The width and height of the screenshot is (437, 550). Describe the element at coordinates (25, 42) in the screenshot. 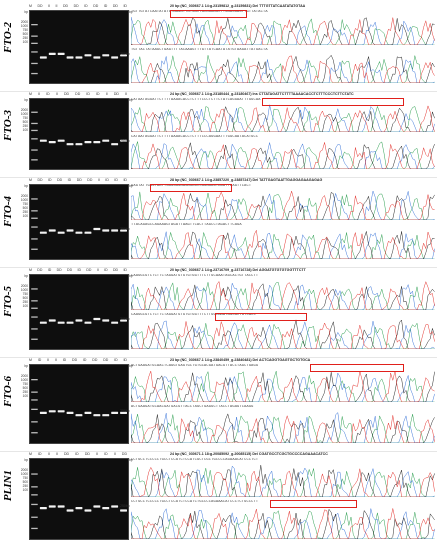

I see `ladder-size: 100` at that location.